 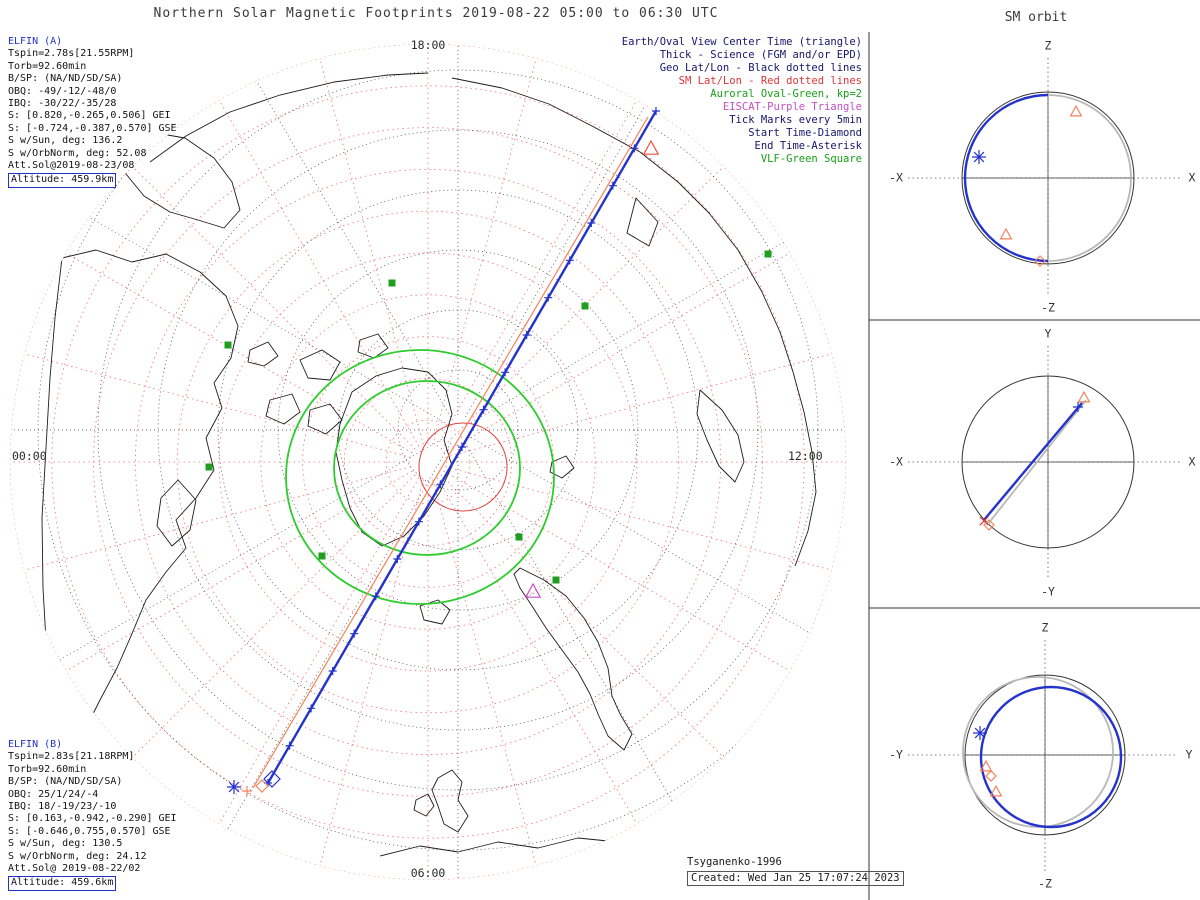 What do you see at coordinates (760, 68) in the screenshot?
I see `legend-item: Geo Lat/Lon - Black dotted lines` at bounding box center [760, 68].